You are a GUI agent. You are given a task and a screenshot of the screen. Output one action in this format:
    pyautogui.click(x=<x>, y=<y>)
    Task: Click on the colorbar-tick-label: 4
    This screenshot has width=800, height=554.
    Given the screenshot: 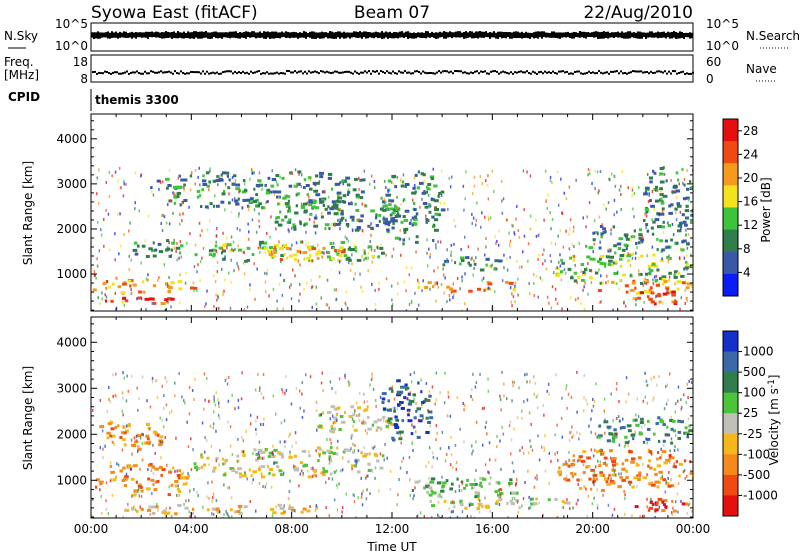 What is the action you would take?
    pyautogui.click(x=747, y=272)
    